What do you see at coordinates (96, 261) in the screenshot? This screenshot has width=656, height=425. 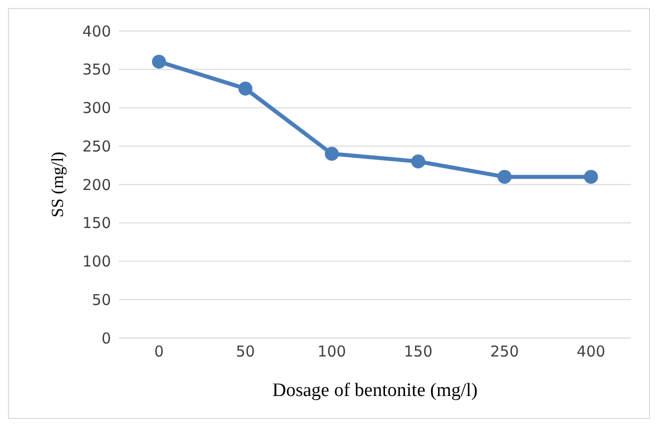 I see `y-tick-label: 100` at bounding box center [96, 261].